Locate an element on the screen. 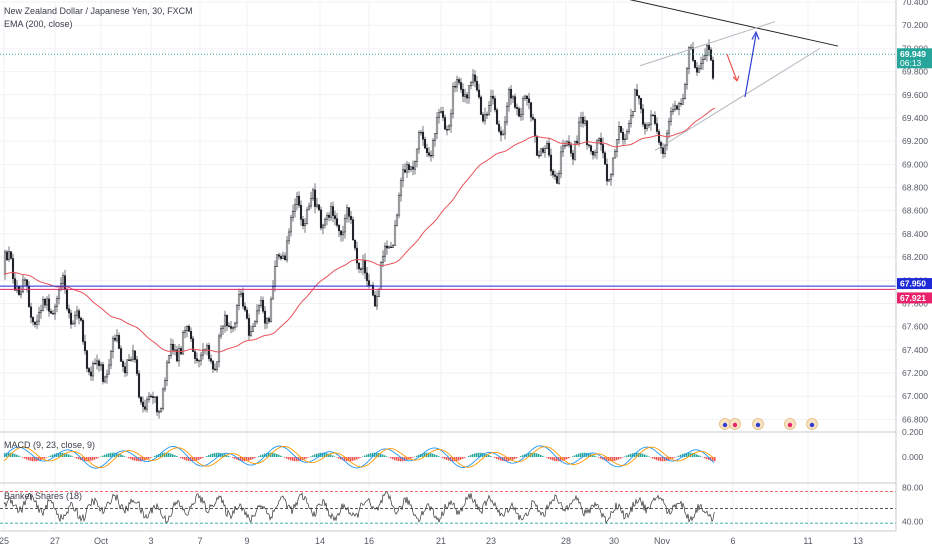  x-tick-label: 3 is located at coordinates (150, 541).